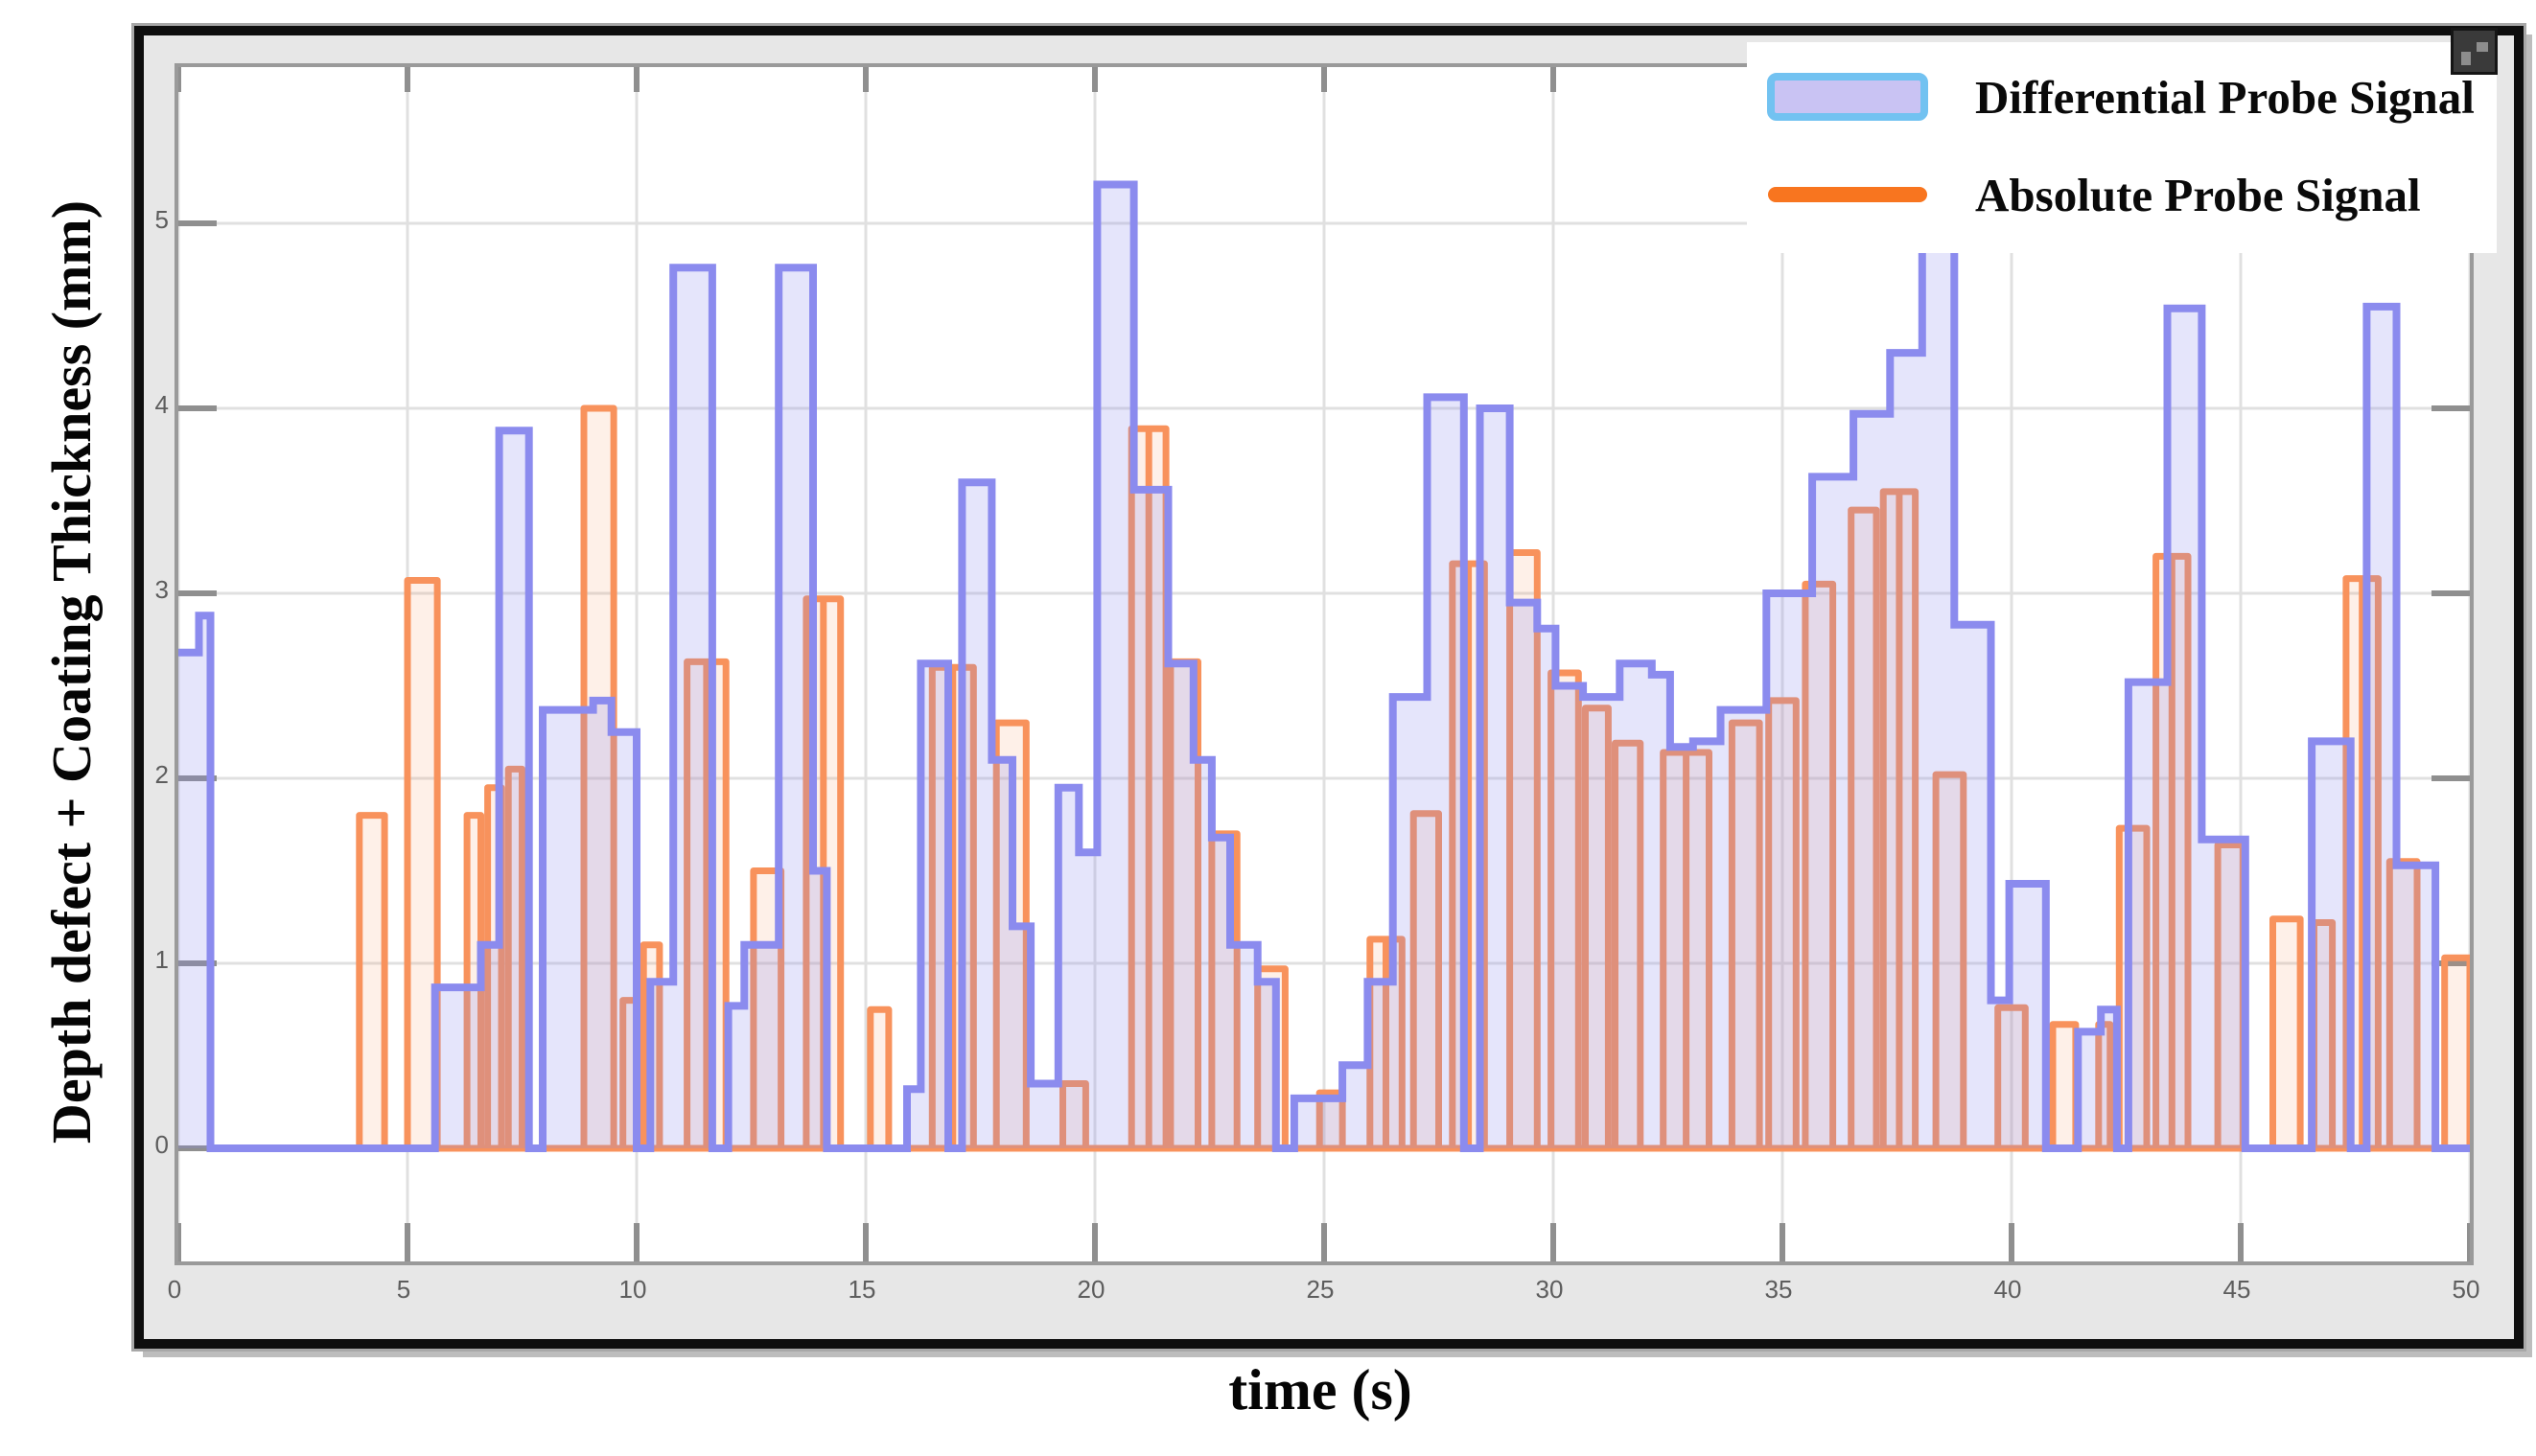 The image size is (2536, 1456). What do you see at coordinates (1320, 1289) in the screenshot?
I see `x-tick-label: 25` at bounding box center [1320, 1289].